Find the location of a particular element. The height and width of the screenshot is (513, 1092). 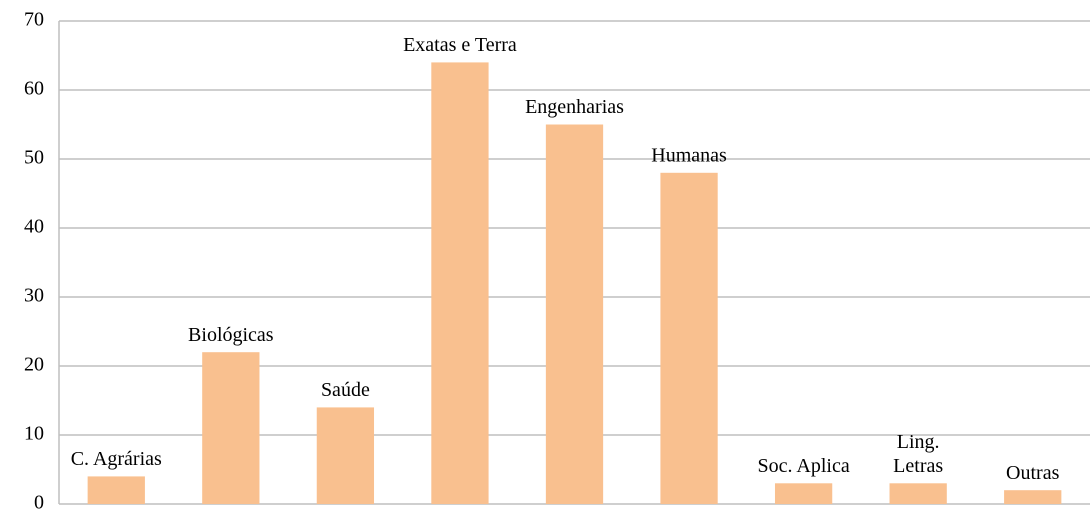

category-label: Biológicas is located at coordinates (231, 335).